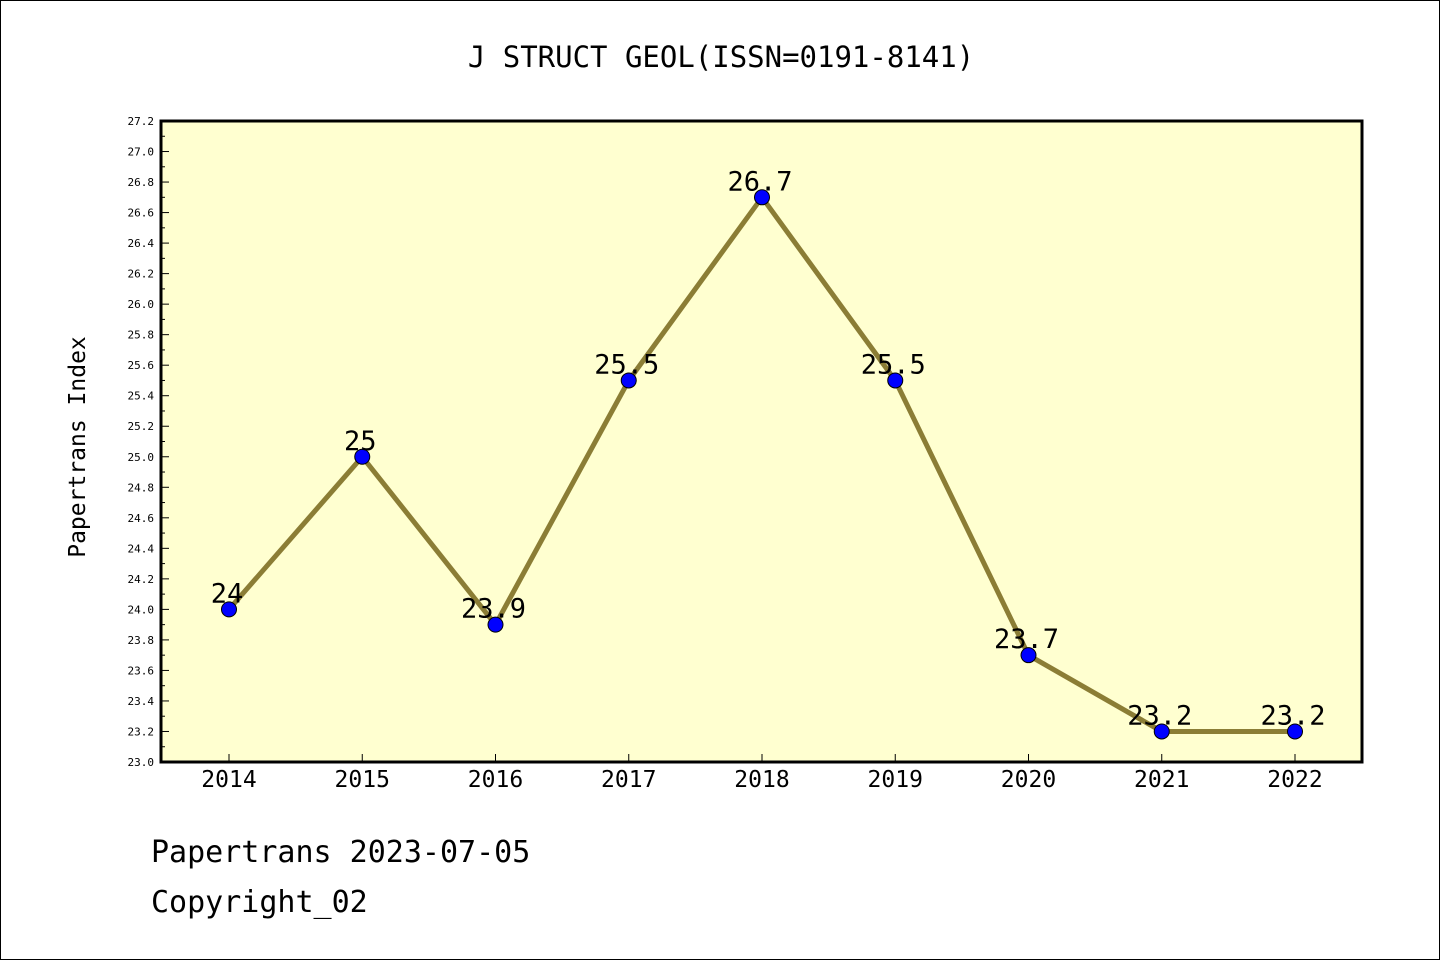 The height and width of the screenshot is (961, 1440). I want to click on y-tick-label: 23.6, so click(141, 670).